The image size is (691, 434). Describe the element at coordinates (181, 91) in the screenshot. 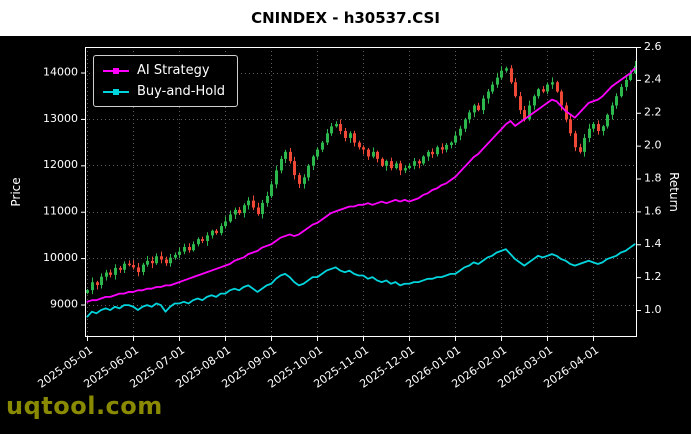

I see `legend-label-buy-and-hold: Buy-and-Hold` at that location.